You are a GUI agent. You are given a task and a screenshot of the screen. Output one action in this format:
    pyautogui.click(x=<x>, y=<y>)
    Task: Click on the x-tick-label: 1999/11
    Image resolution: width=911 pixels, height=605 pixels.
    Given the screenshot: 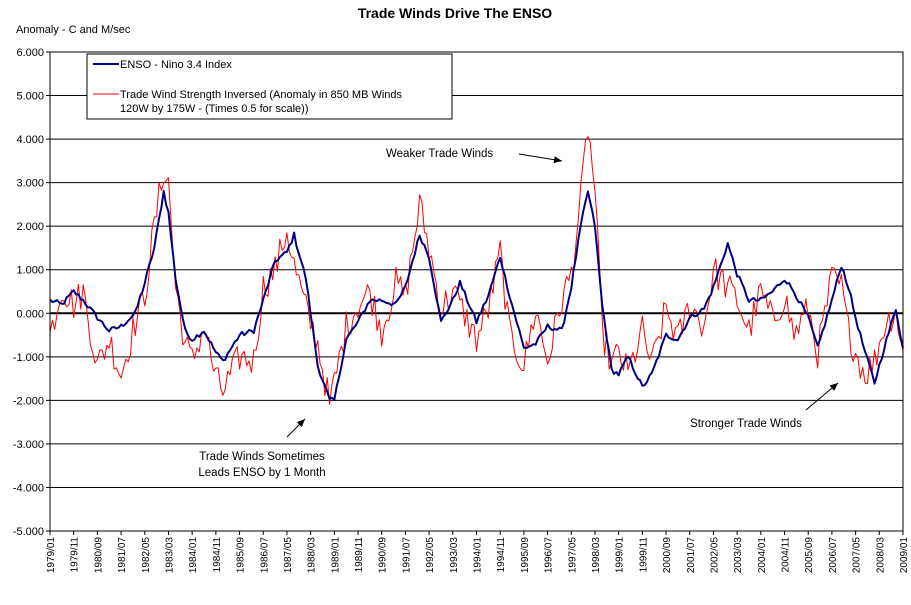 What is the action you would take?
    pyautogui.click(x=643, y=555)
    